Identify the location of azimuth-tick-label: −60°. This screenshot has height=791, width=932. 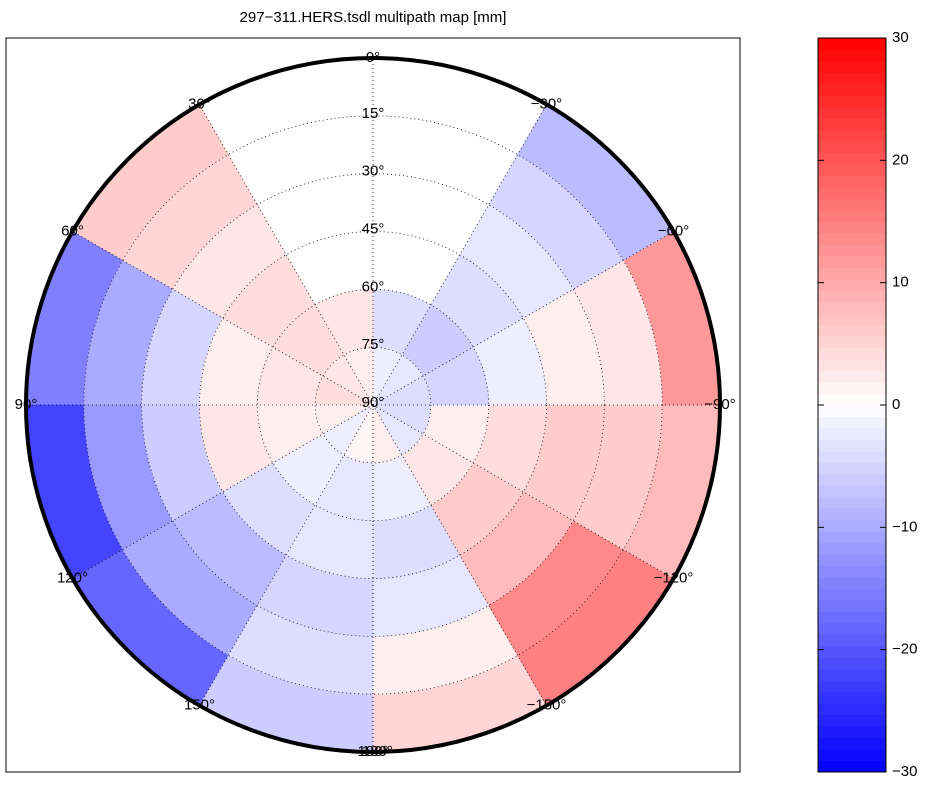
(673, 230).